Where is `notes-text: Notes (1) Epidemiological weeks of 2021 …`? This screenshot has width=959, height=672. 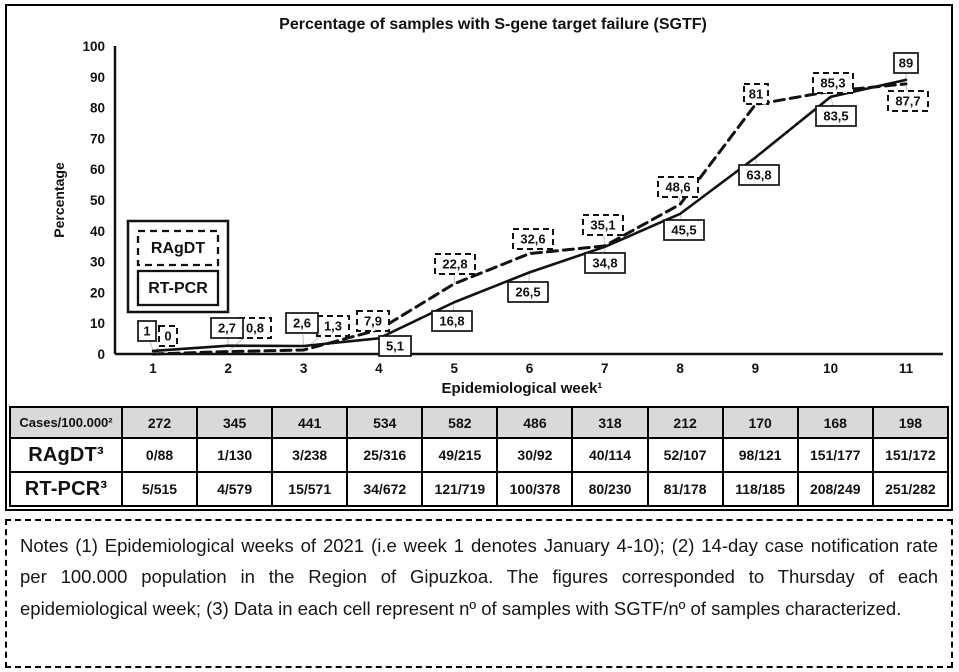 notes-text: Notes (1) Epidemiological weeks of 2021 … is located at coordinates (479, 577).